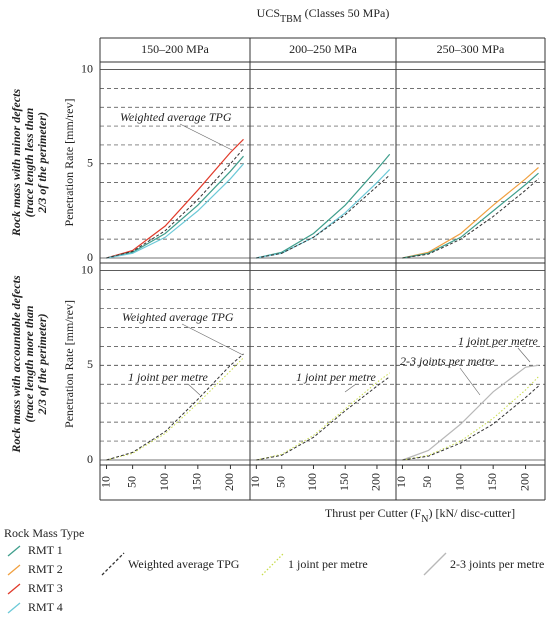  What do you see at coordinates (16, 364) in the screenshot?
I see `row-label: Rock mass with accountable defects` at bounding box center [16, 364].